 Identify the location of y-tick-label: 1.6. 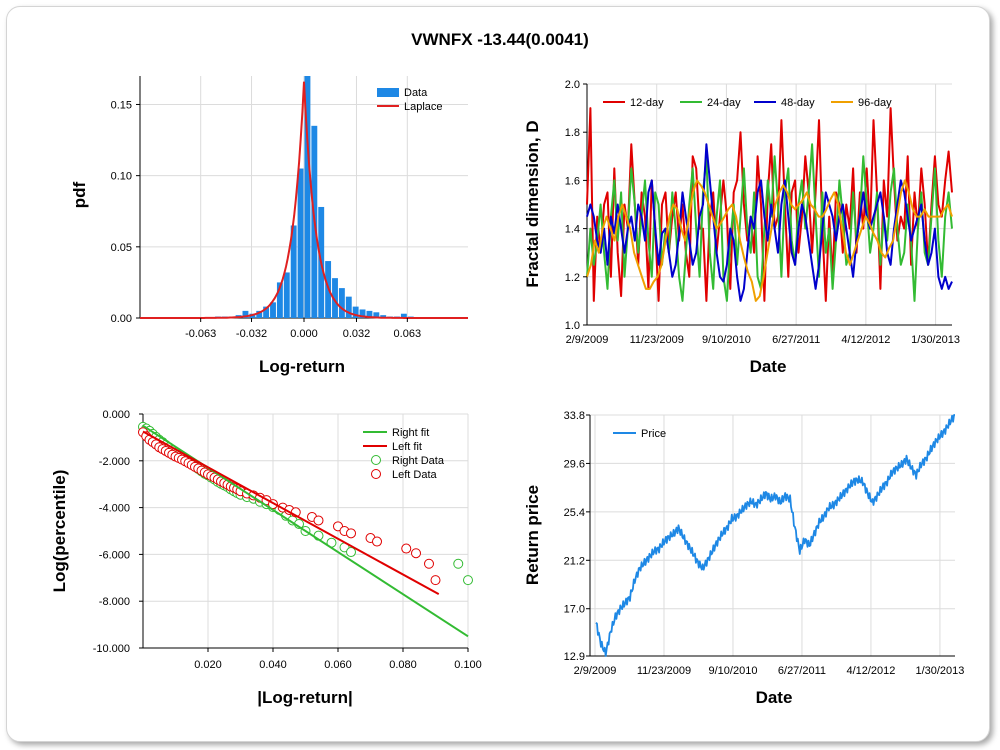
(572, 181).